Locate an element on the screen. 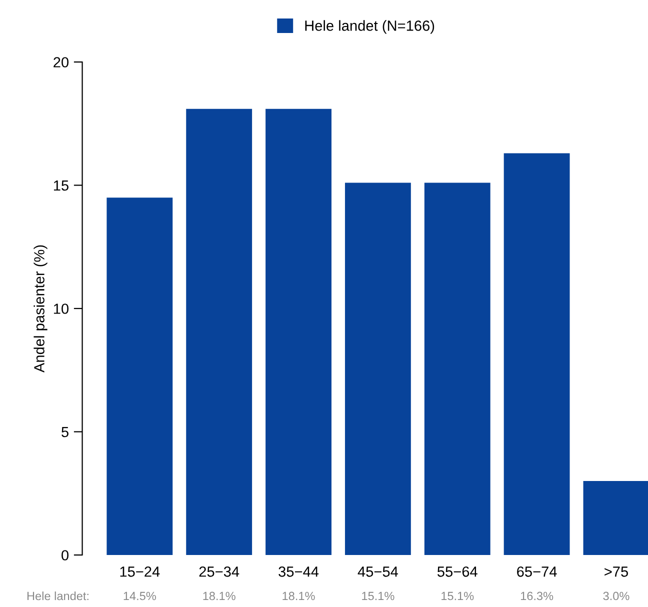 The height and width of the screenshot is (607, 648). data-label: 14.5% is located at coordinates (140, 596).